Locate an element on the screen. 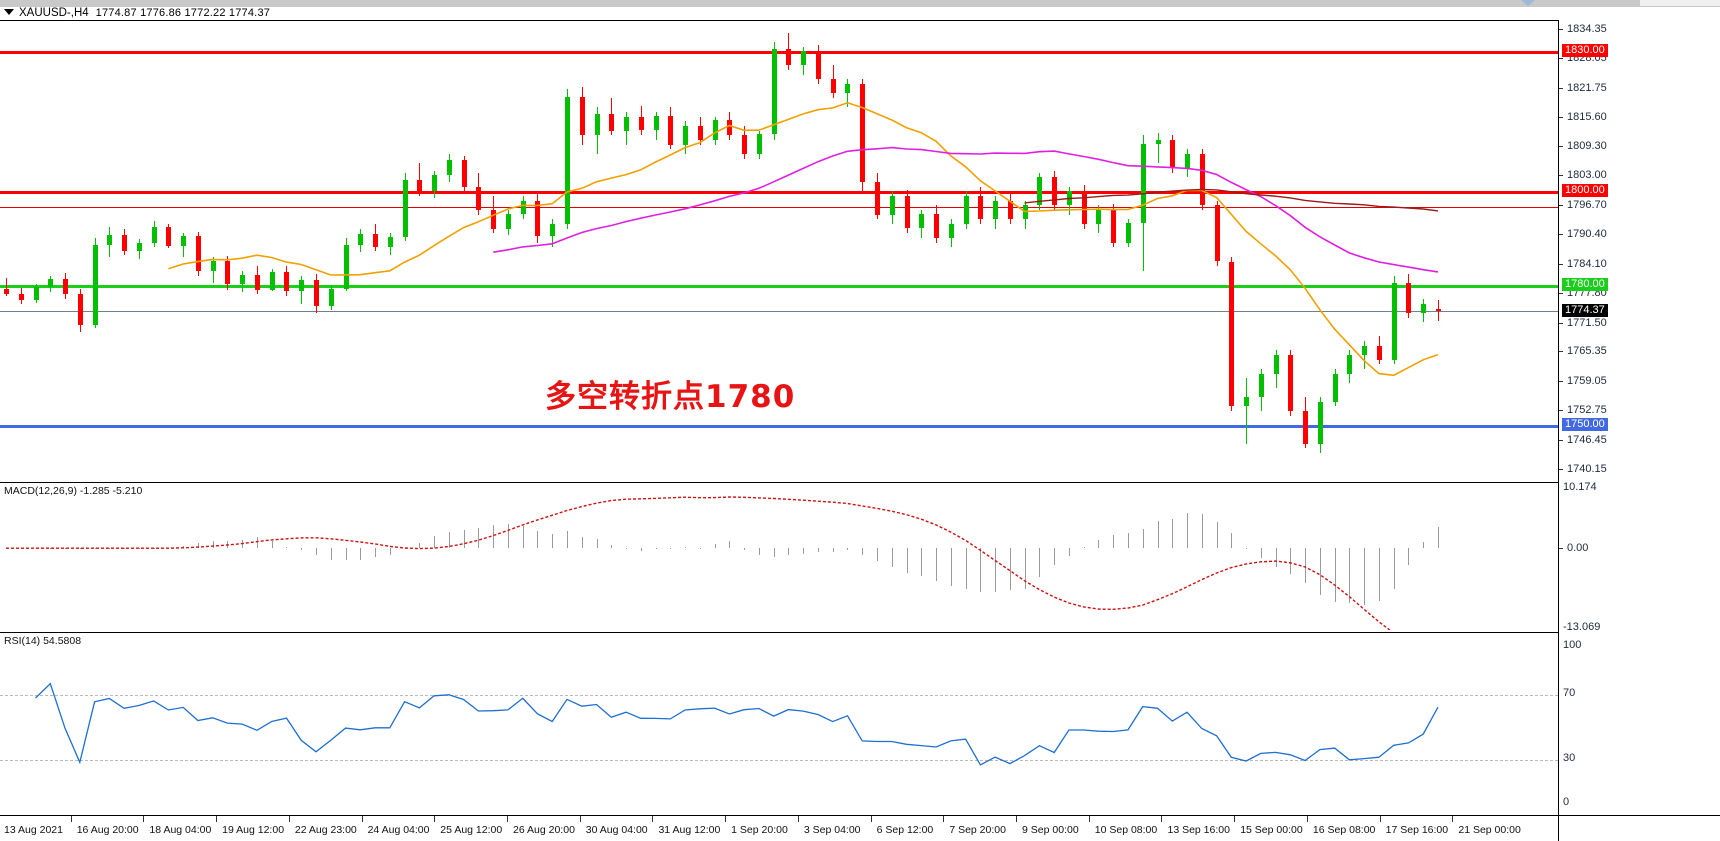  rsi-line-overlay is located at coordinates (737, 724).